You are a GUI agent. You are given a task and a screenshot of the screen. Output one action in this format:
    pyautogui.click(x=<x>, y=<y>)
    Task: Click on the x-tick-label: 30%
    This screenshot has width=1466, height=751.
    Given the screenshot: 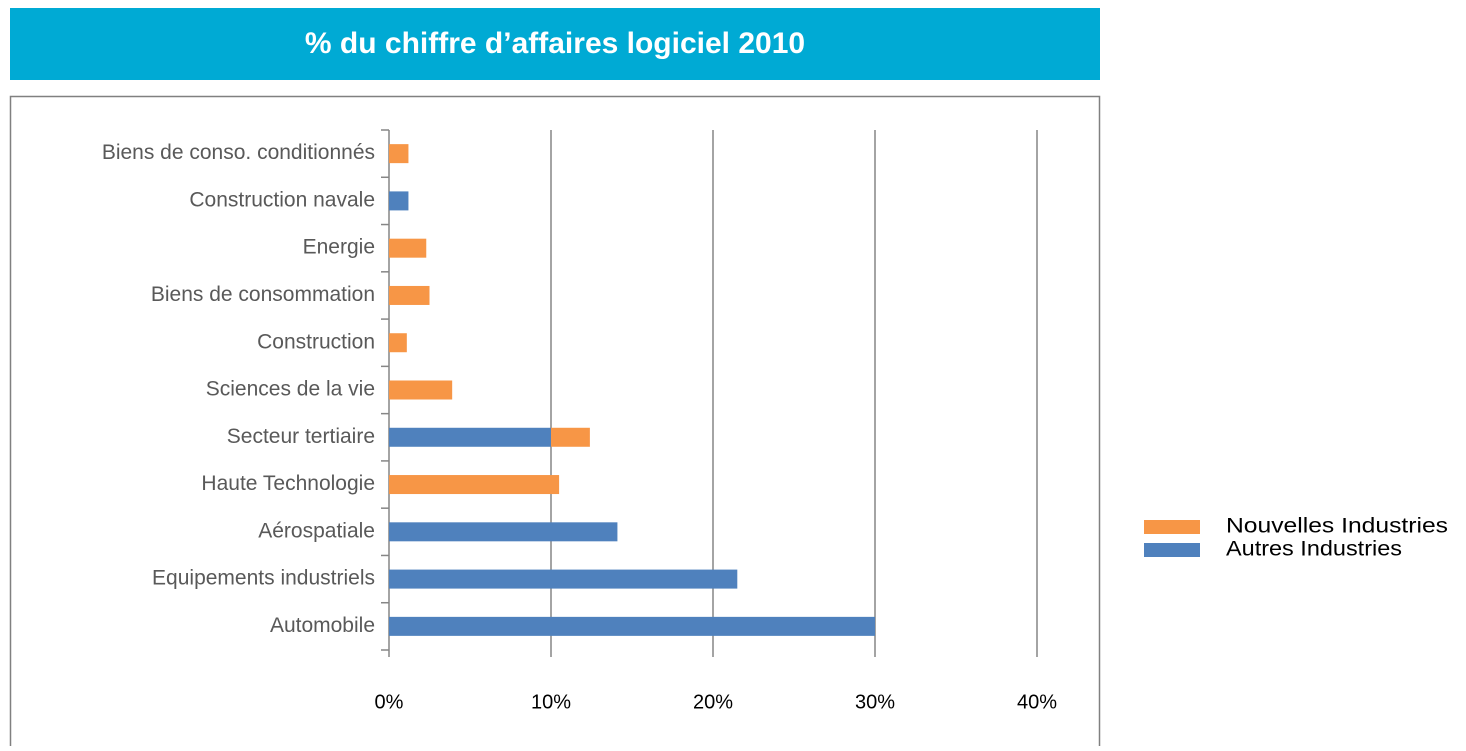 What is the action you would take?
    pyautogui.click(x=875, y=702)
    